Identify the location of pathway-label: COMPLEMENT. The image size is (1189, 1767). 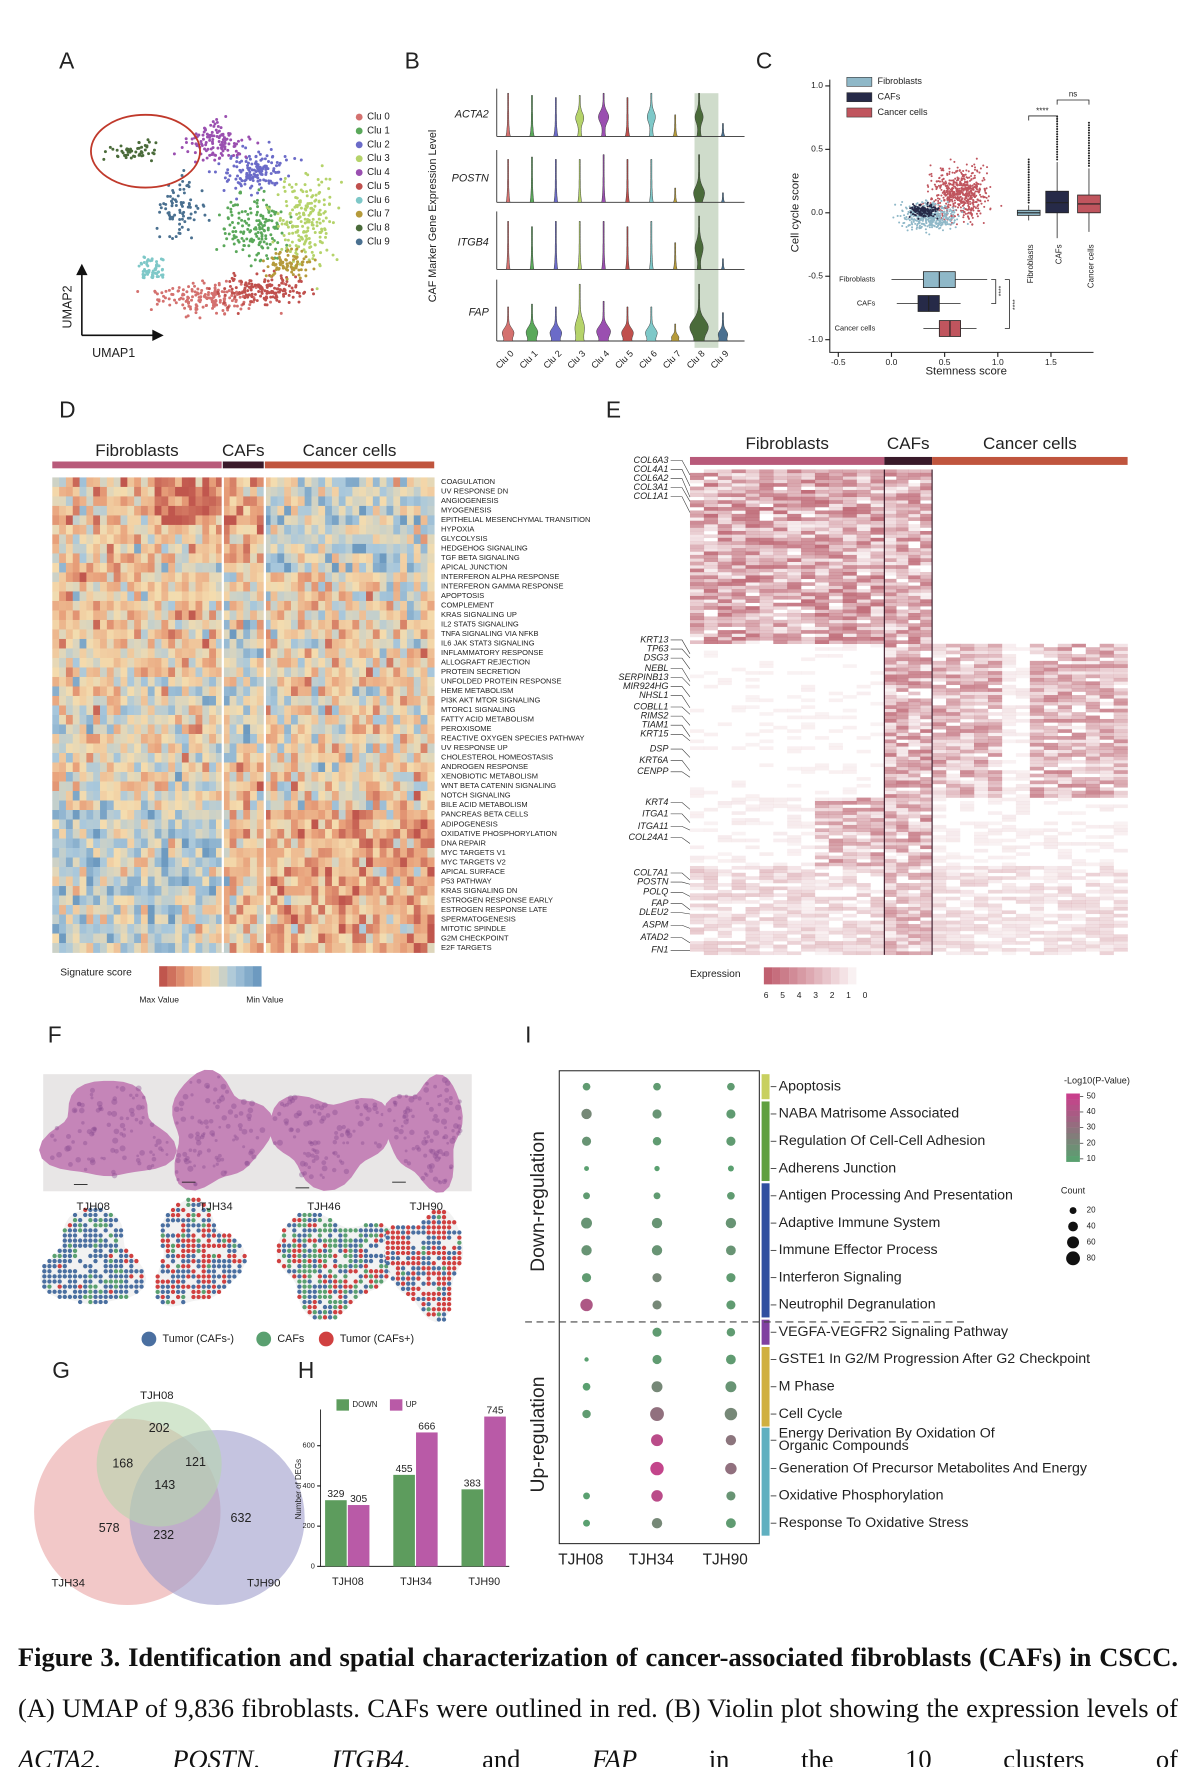
(467, 605).